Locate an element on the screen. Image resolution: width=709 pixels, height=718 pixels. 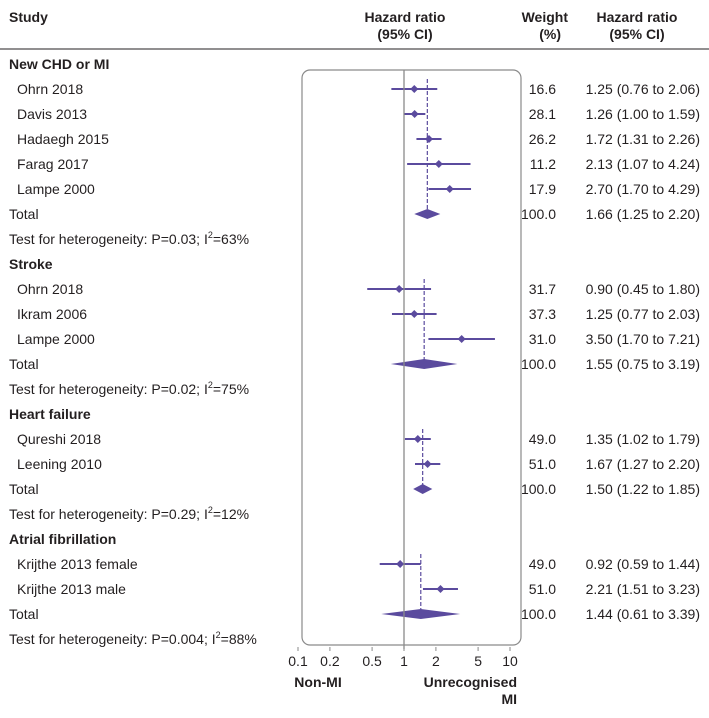
group-header: Atrial fibrillation is located at coordinates (62, 539).